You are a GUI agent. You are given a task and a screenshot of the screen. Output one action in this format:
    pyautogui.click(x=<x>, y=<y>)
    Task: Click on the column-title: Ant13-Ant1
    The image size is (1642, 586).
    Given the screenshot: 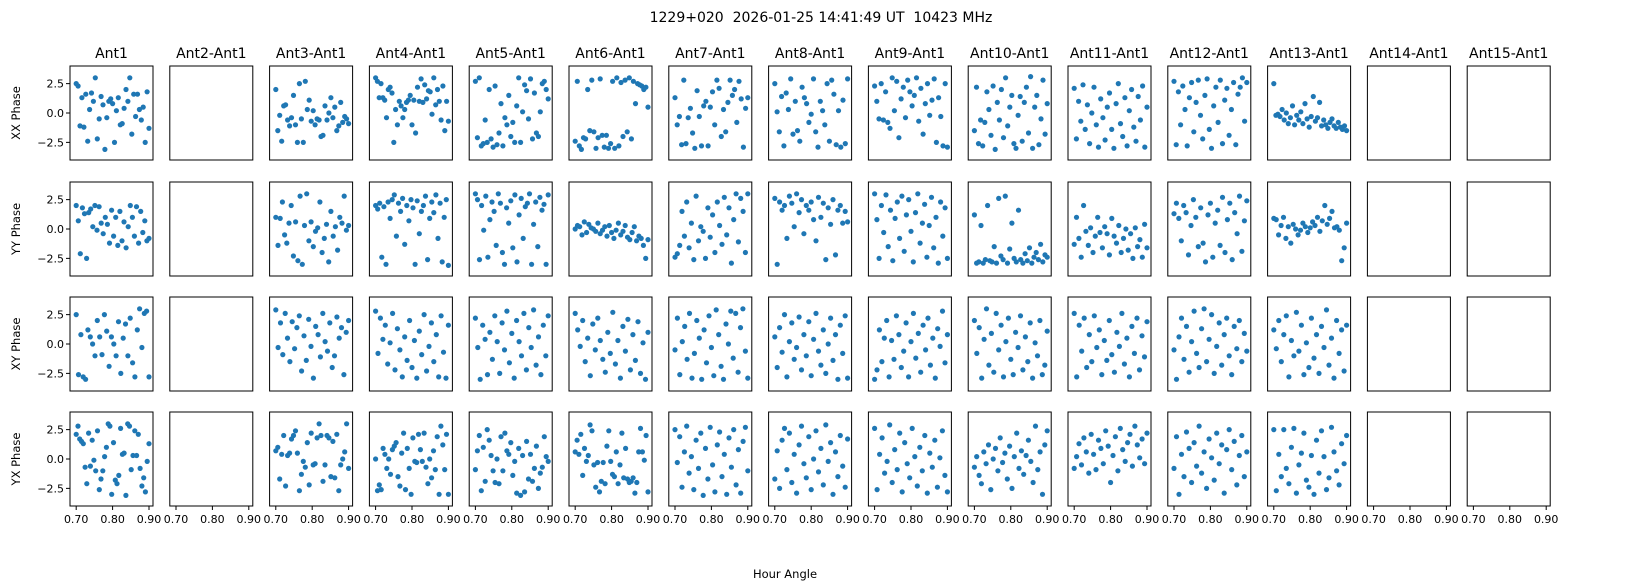 What is the action you would take?
    pyautogui.click(x=1308, y=54)
    